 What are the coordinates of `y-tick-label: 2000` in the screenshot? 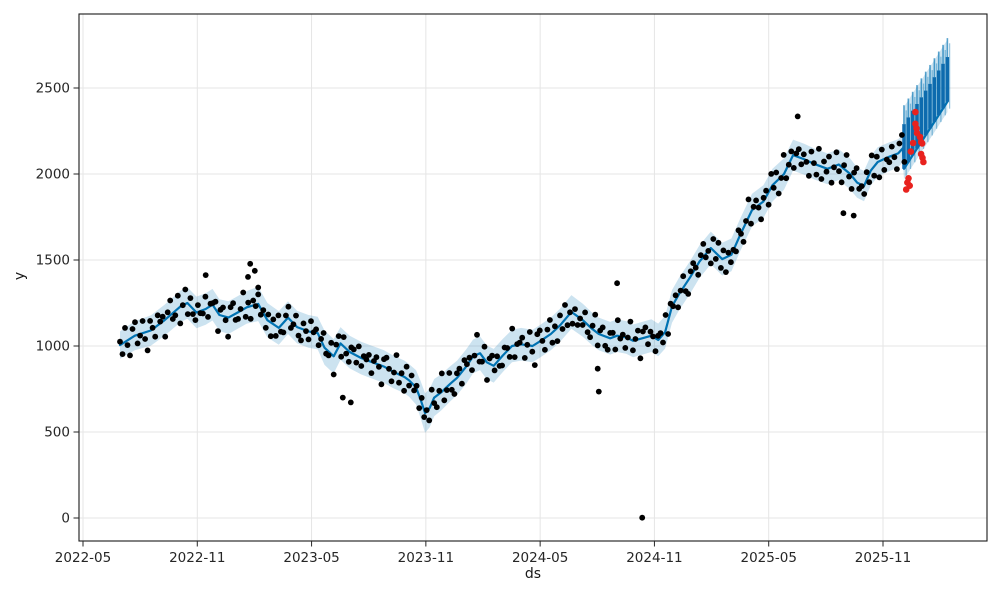 It's located at (53, 175).